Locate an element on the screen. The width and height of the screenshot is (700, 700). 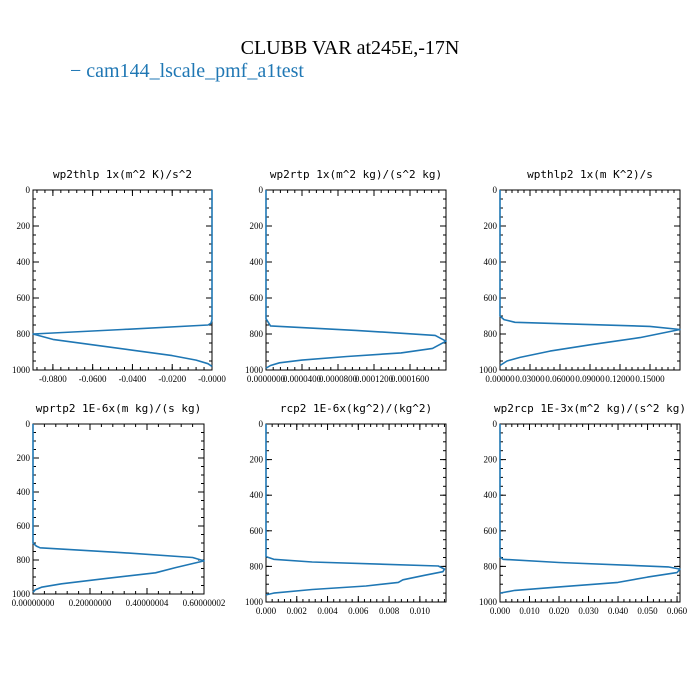
panel-title: wpthlp2 1x(m K^2)/s is located at coordinates (590, 174).